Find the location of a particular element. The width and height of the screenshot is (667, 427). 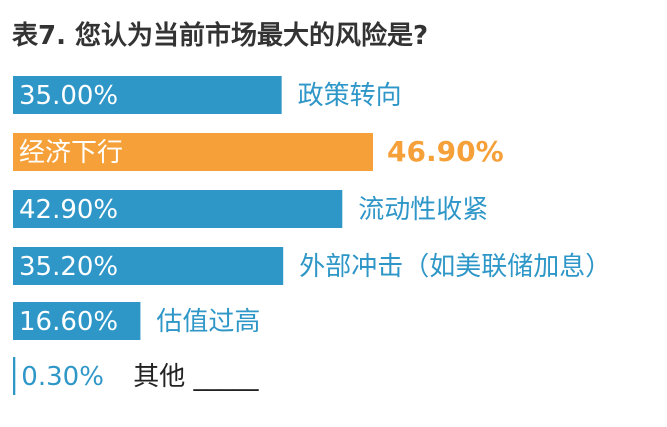

value-label: 0.30% is located at coordinates (62, 377).